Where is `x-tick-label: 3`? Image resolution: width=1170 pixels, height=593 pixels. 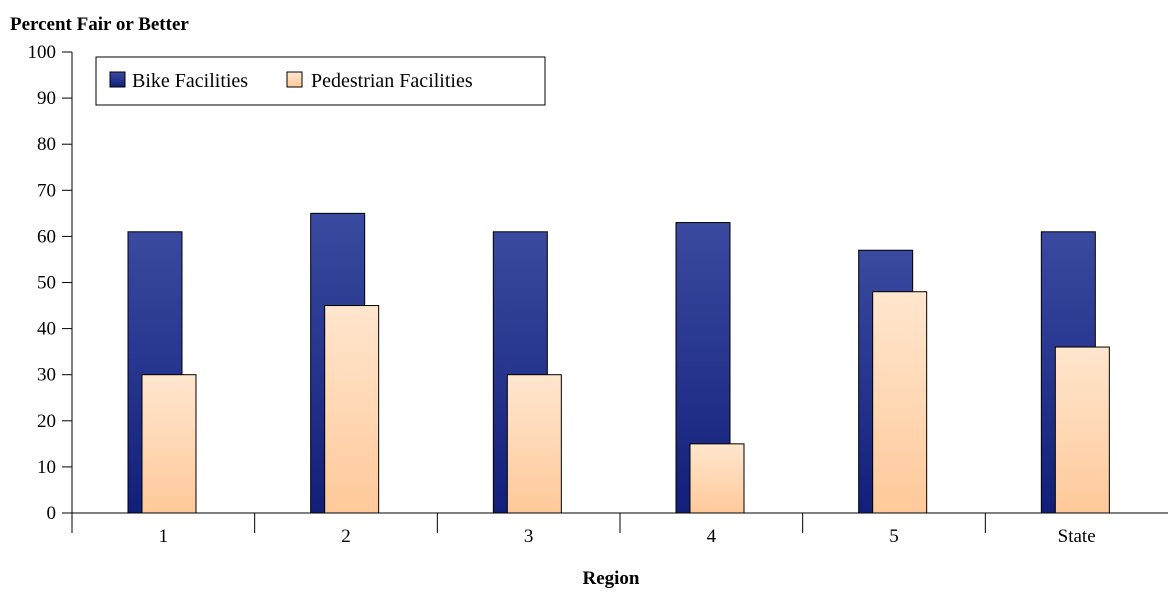
x-tick-label: 3 is located at coordinates (529, 536).